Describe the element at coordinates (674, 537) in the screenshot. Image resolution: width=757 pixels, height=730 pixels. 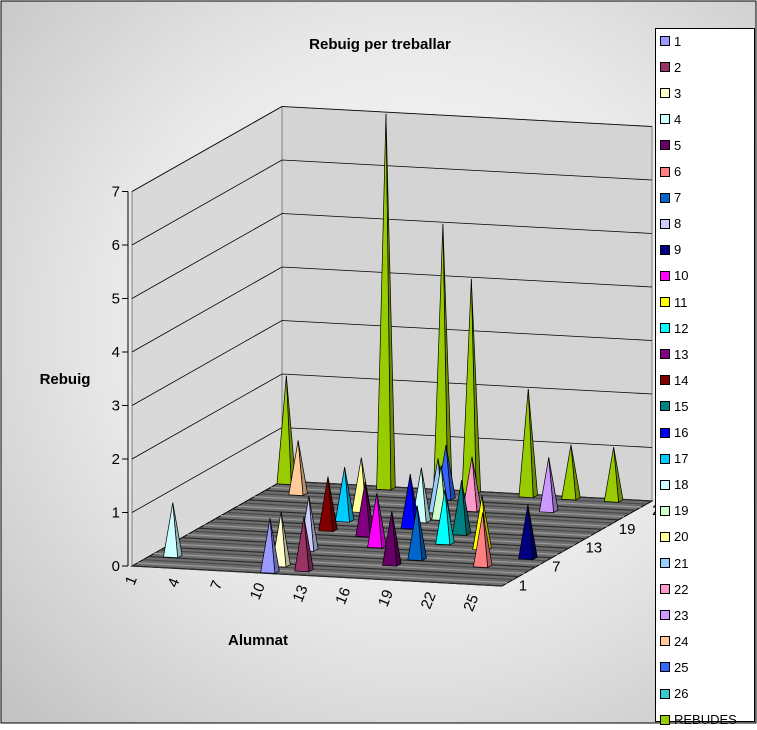
I see `legend-item: 20` at that location.